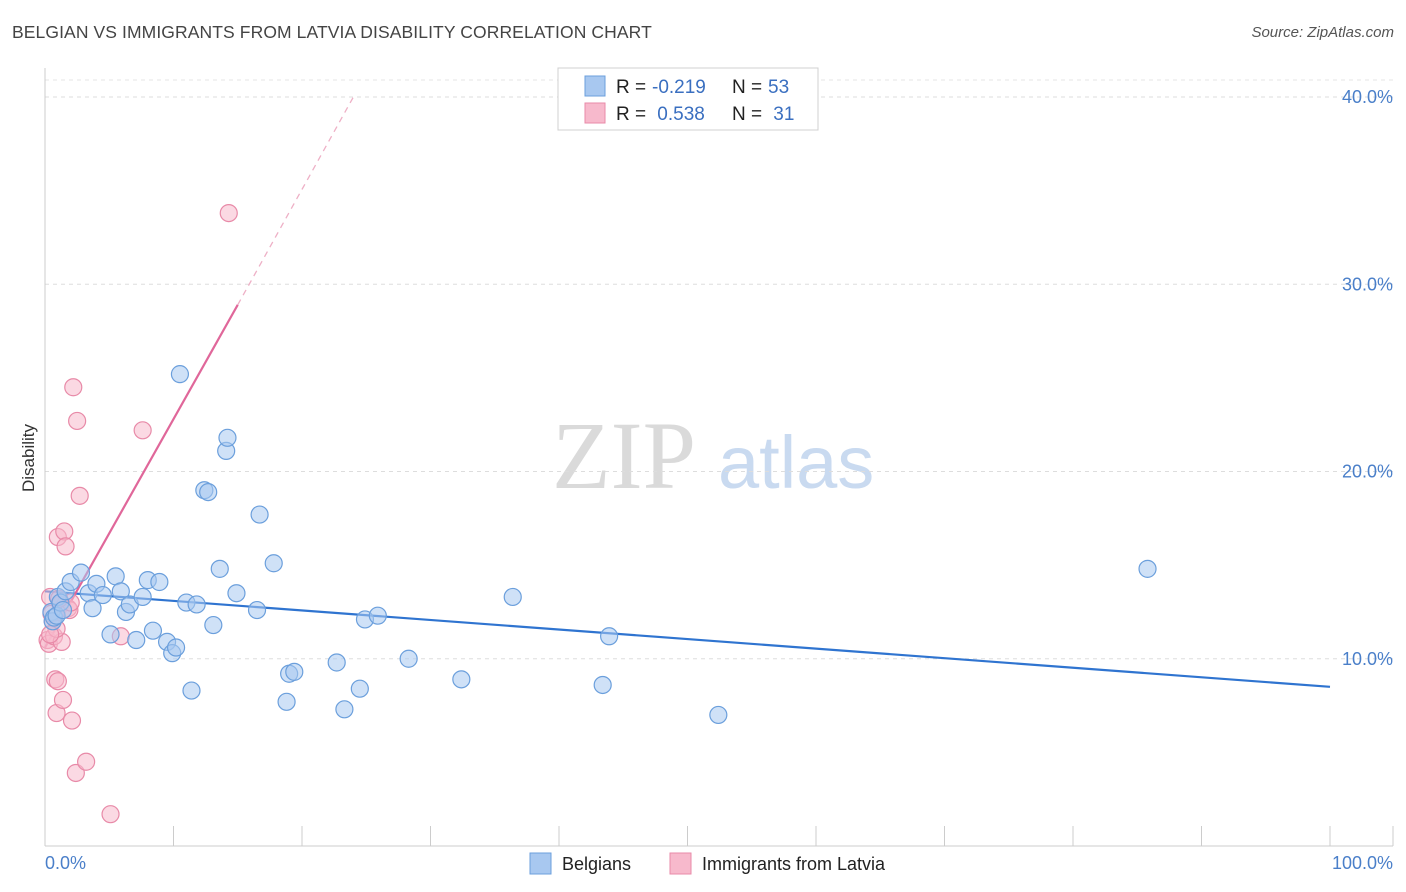  I want to click on series-legend: Belgians Immigrants from Latvia, so click(707, 863).